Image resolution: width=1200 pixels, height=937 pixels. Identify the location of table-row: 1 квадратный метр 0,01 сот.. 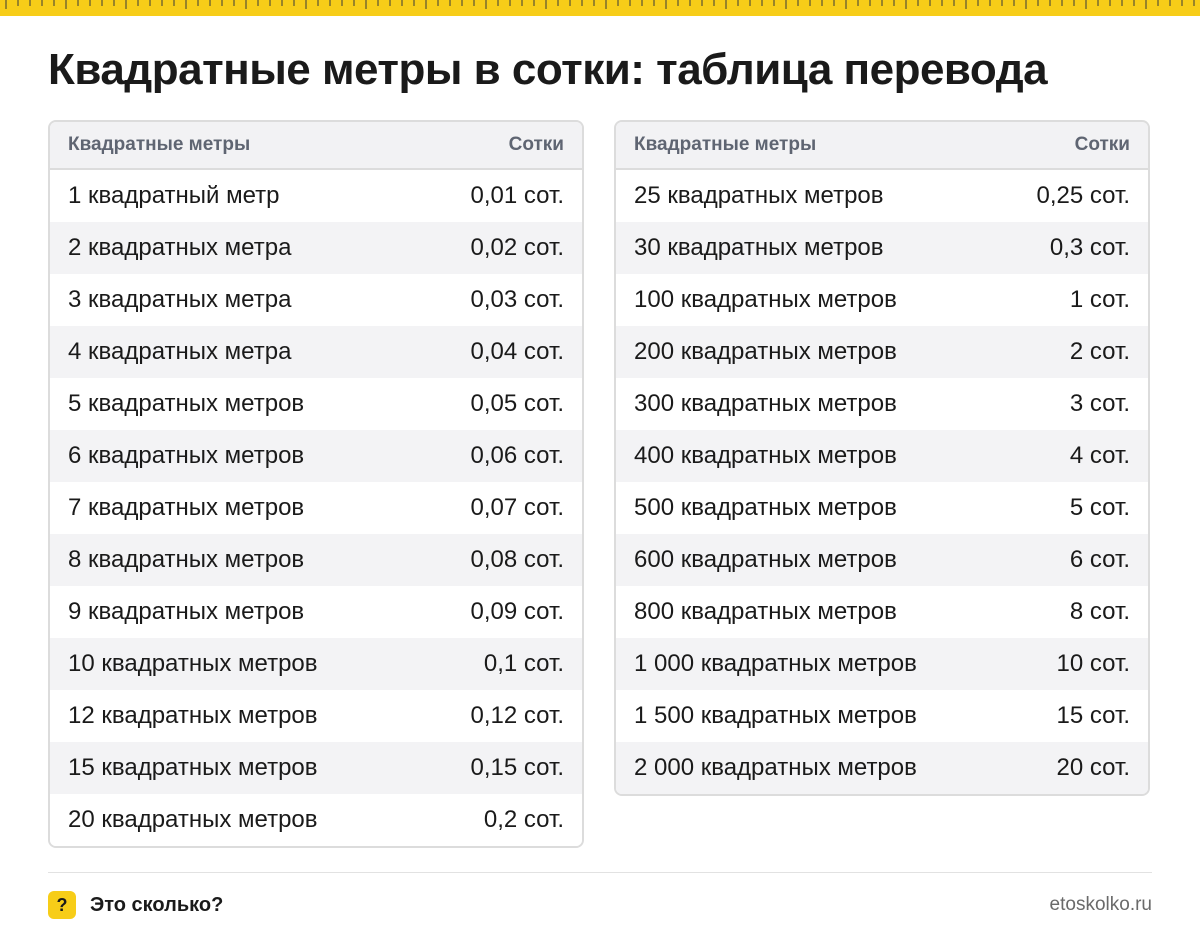
(316, 196).